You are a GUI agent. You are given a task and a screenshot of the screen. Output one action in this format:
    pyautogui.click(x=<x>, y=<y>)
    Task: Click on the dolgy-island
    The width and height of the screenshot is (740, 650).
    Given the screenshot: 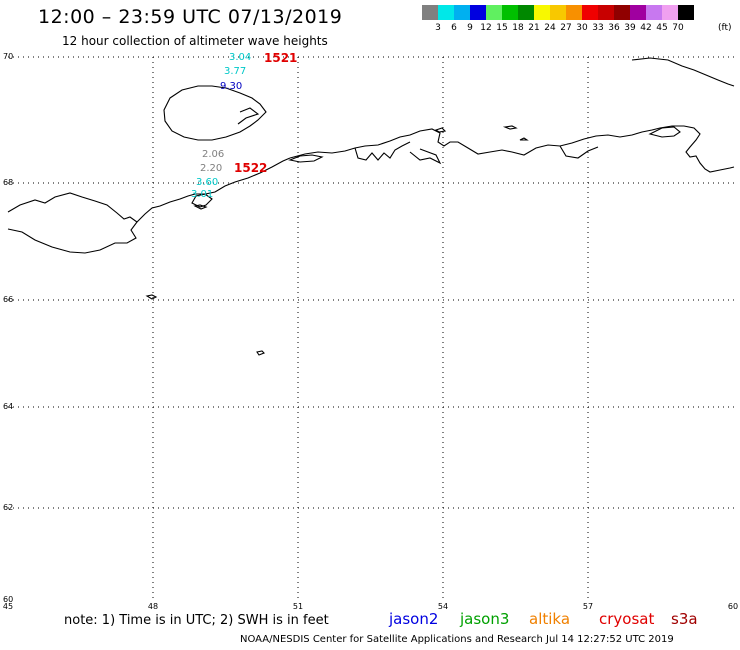 What is the action you would take?
    pyautogui.click(x=306, y=158)
    